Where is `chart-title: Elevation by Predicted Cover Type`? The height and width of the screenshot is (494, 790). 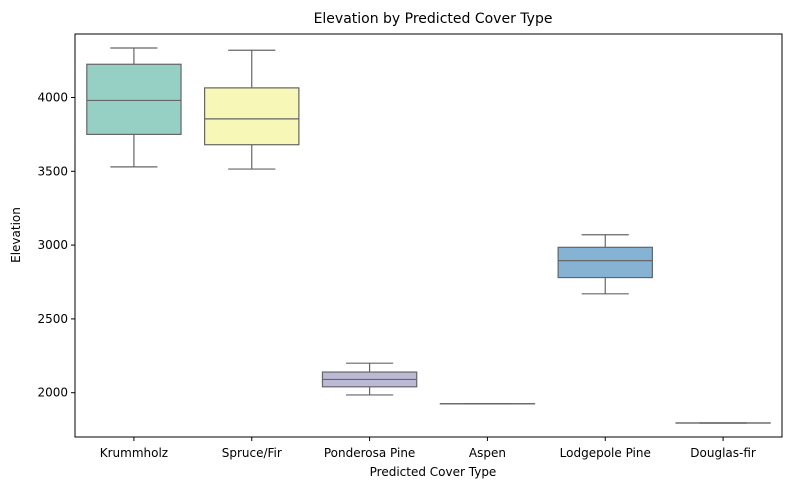 chart-title: Elevation by Predicted Cover Type is located at coordinates (433, 19).